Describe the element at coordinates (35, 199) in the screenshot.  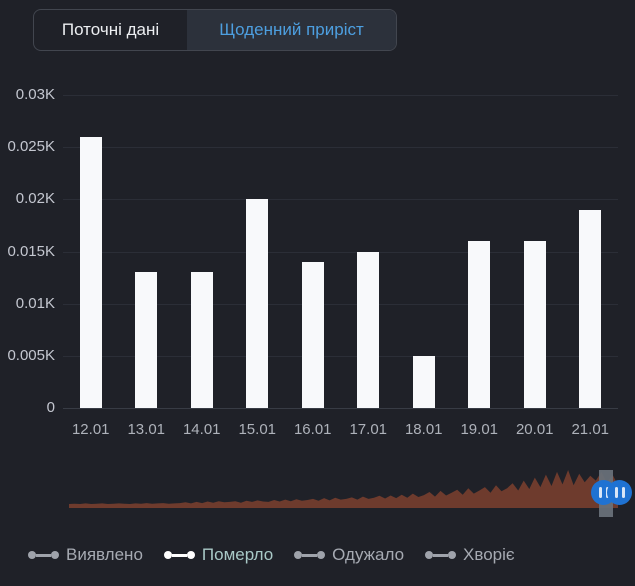
I see `y-axis-tick-label: 0.02K` at that location.